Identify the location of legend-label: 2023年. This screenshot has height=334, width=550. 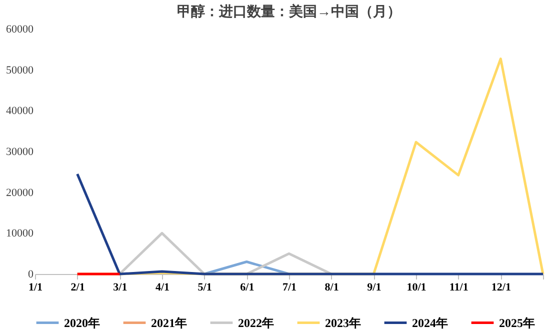
(343, 323).